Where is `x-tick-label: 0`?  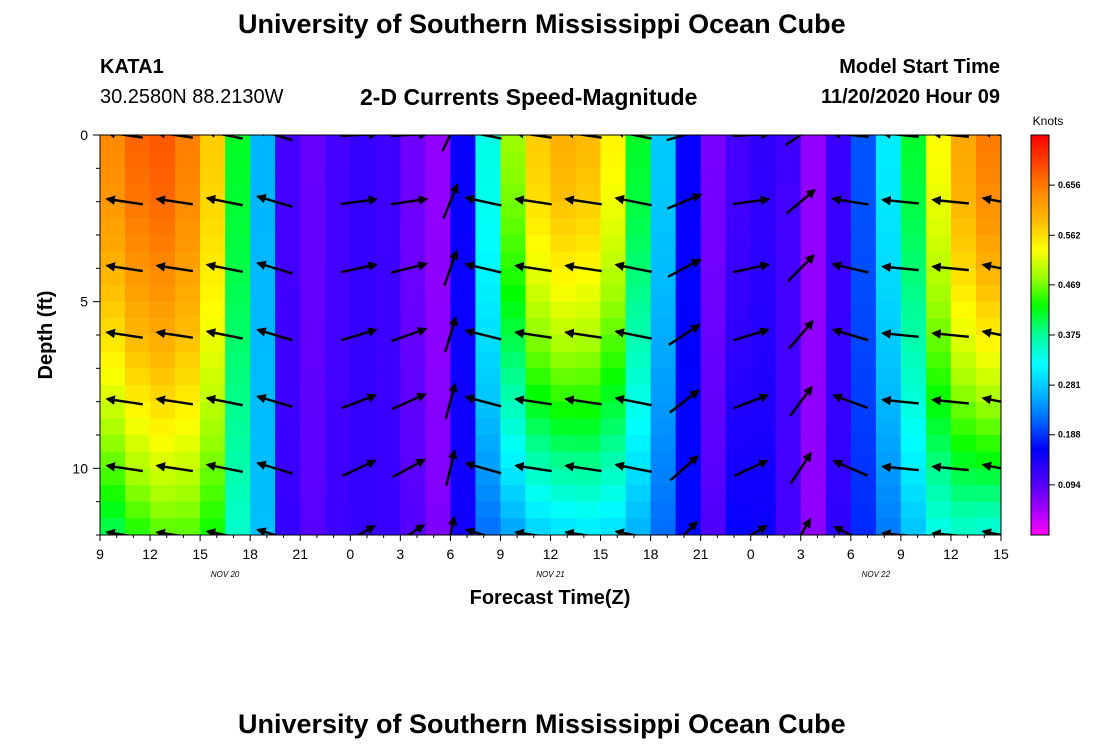 x-tick-label: 0 is located at coordinates (751, 554).